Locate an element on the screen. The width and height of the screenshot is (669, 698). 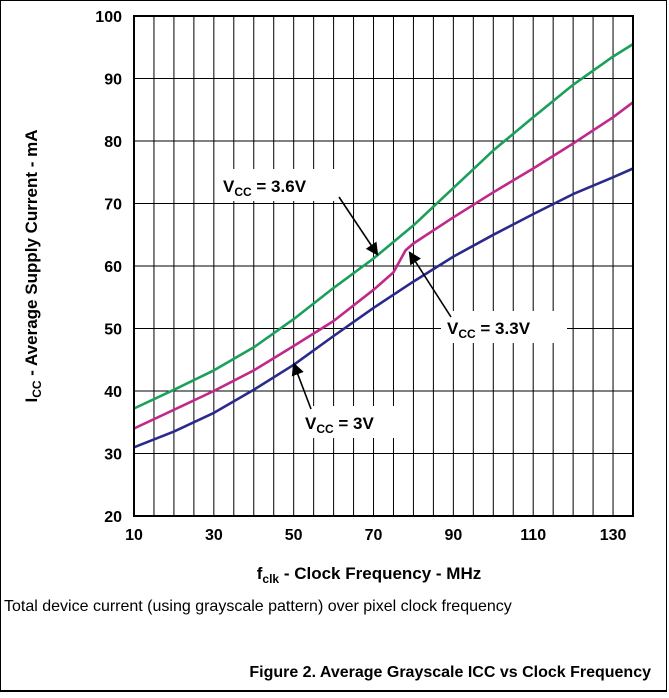
y-tick-label: 60 is located at coordinates (113, 267).